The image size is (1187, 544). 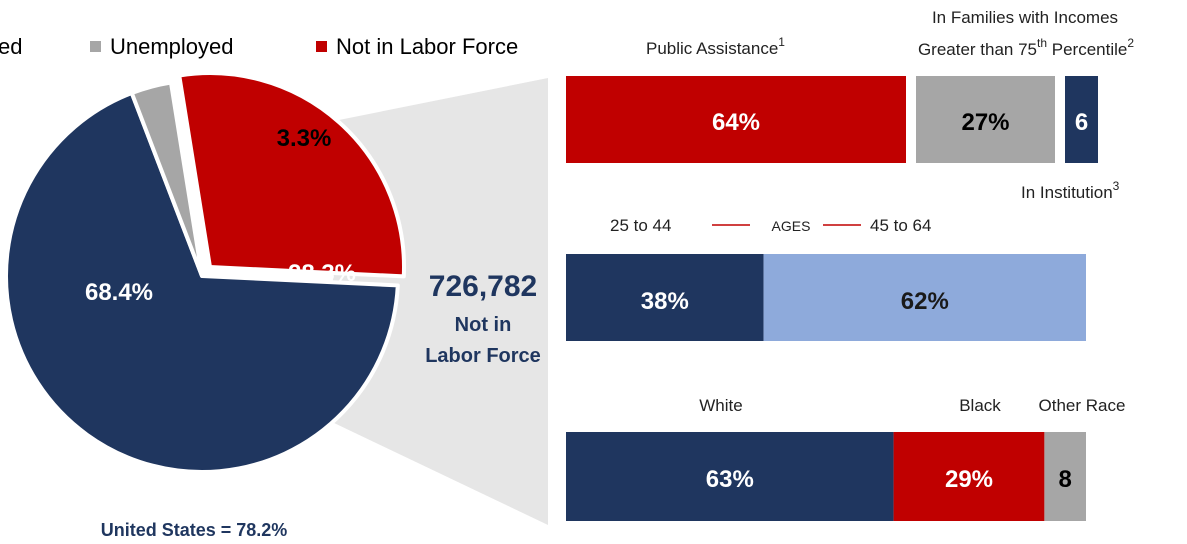 I want to click on bar3-segment-black, so click(x=969, y=476).